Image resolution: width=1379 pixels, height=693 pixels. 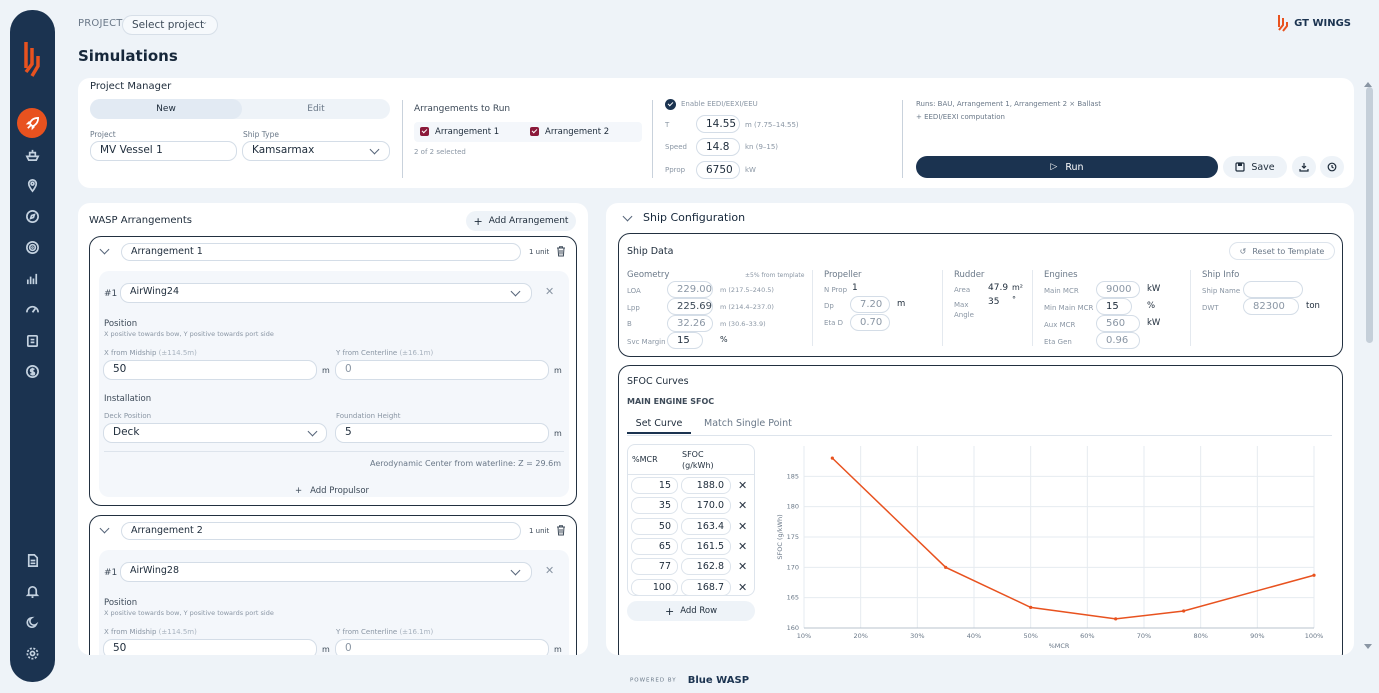 I want to click on mcr-cell: 100, so click(x=654, y=587).